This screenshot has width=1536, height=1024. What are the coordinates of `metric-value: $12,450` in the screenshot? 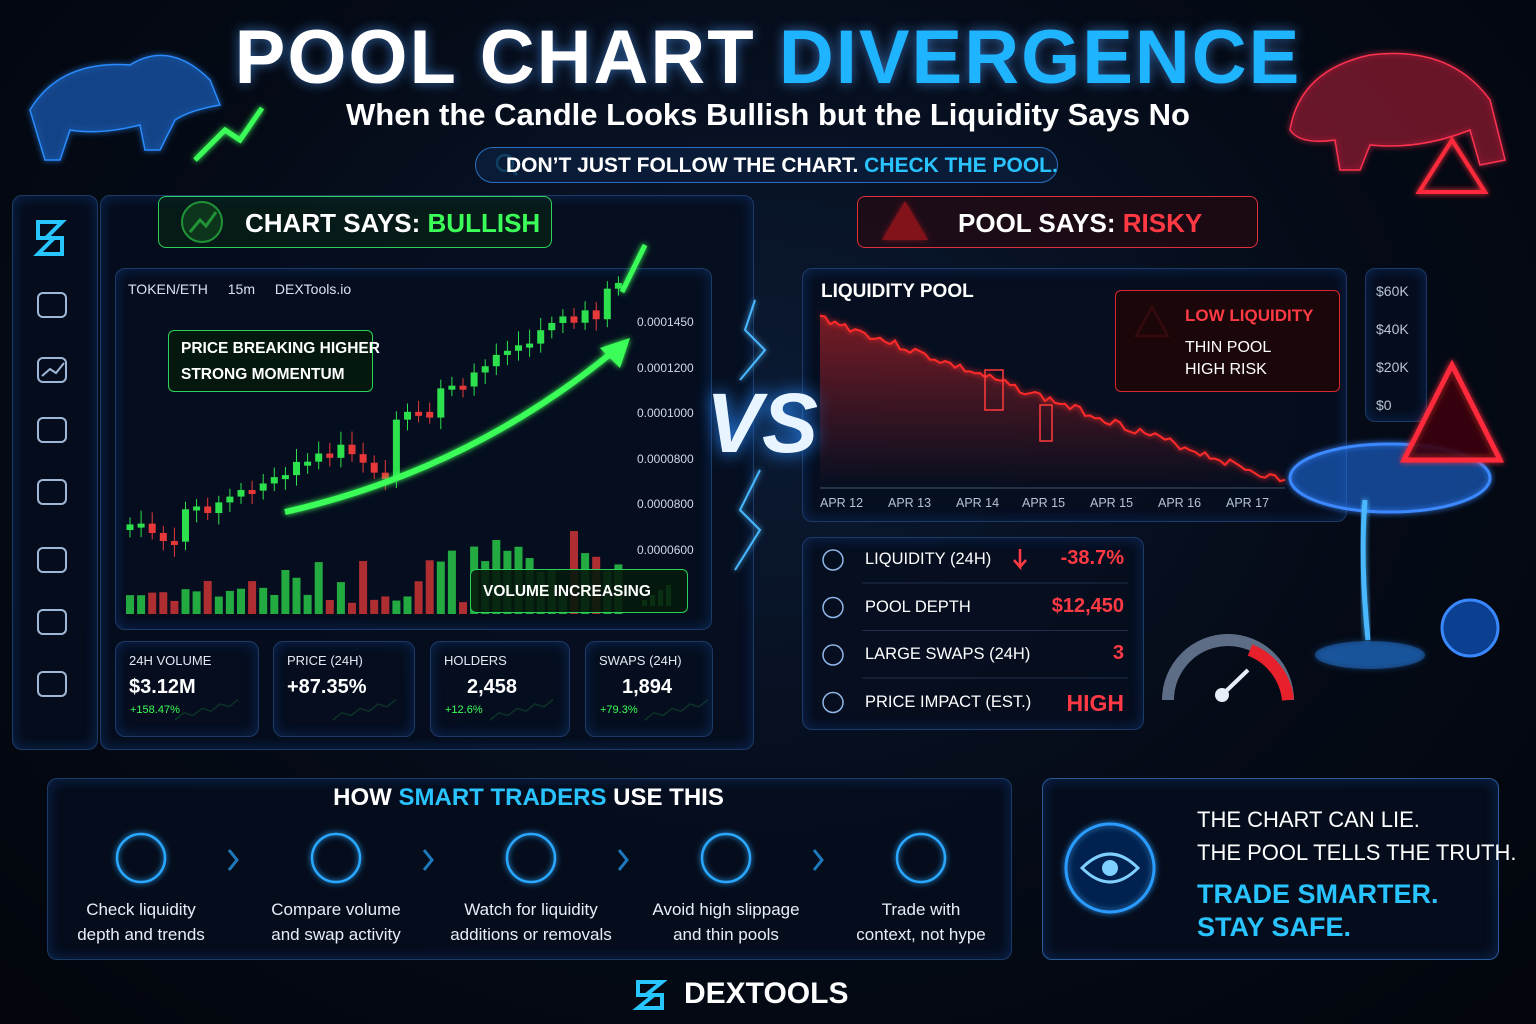 It's located at (1087, 605).